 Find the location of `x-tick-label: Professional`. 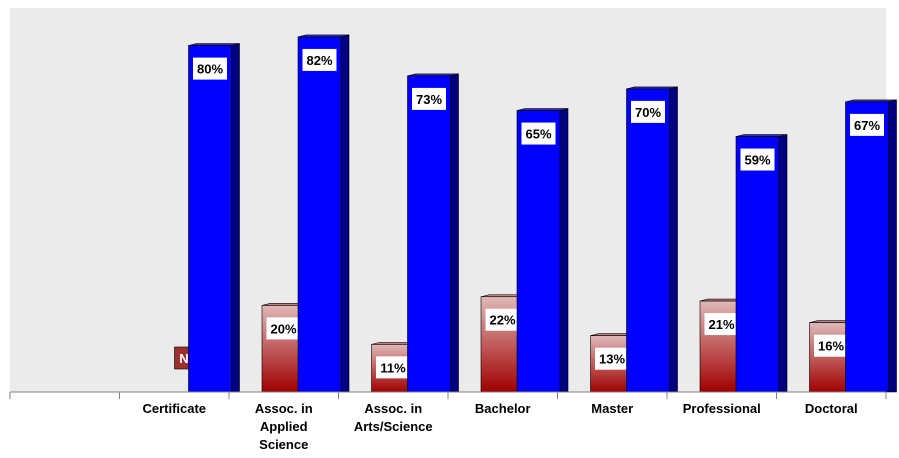

x-tick-label: Professional is located at coordinates (721, 408).